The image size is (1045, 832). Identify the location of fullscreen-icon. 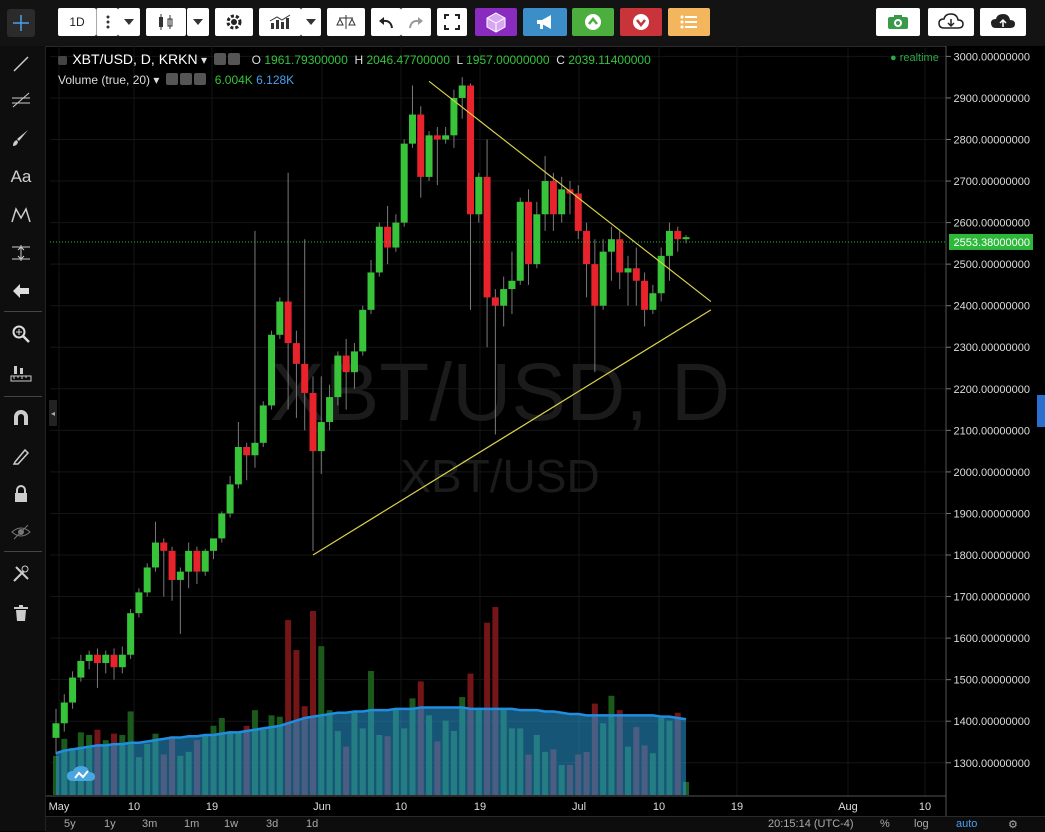
(452, 22).